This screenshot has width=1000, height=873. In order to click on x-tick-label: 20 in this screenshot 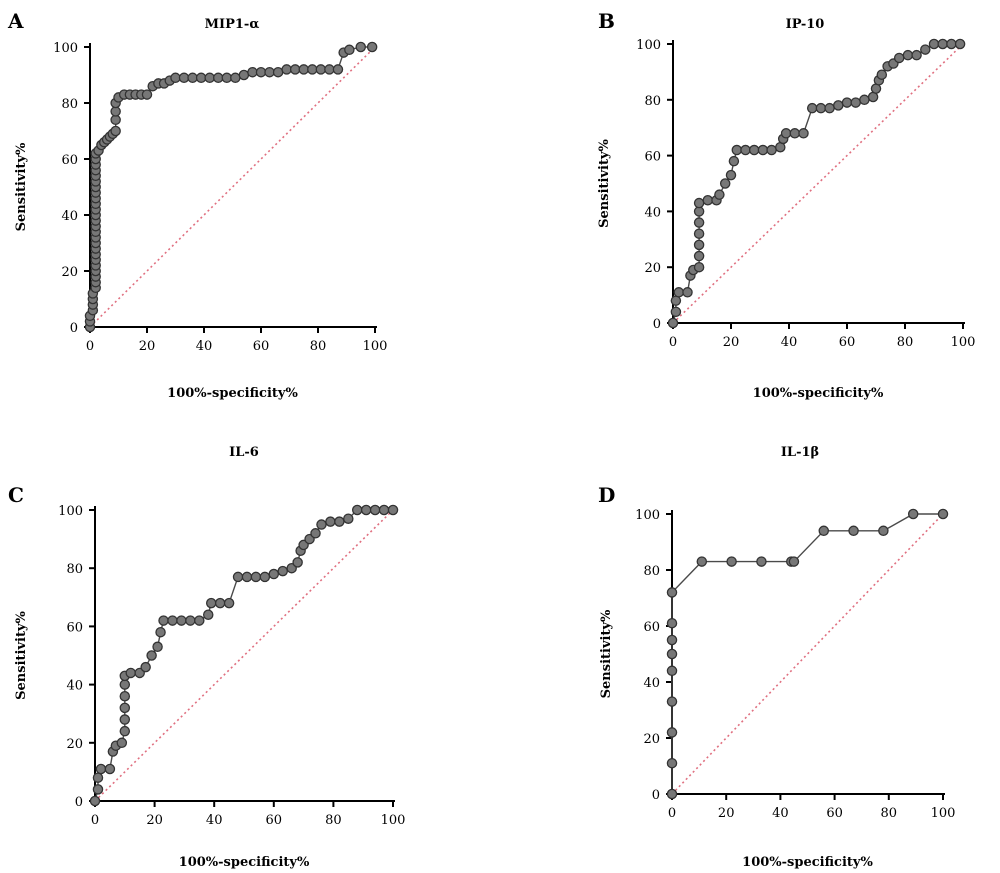, I will do `click(147, 346)`.